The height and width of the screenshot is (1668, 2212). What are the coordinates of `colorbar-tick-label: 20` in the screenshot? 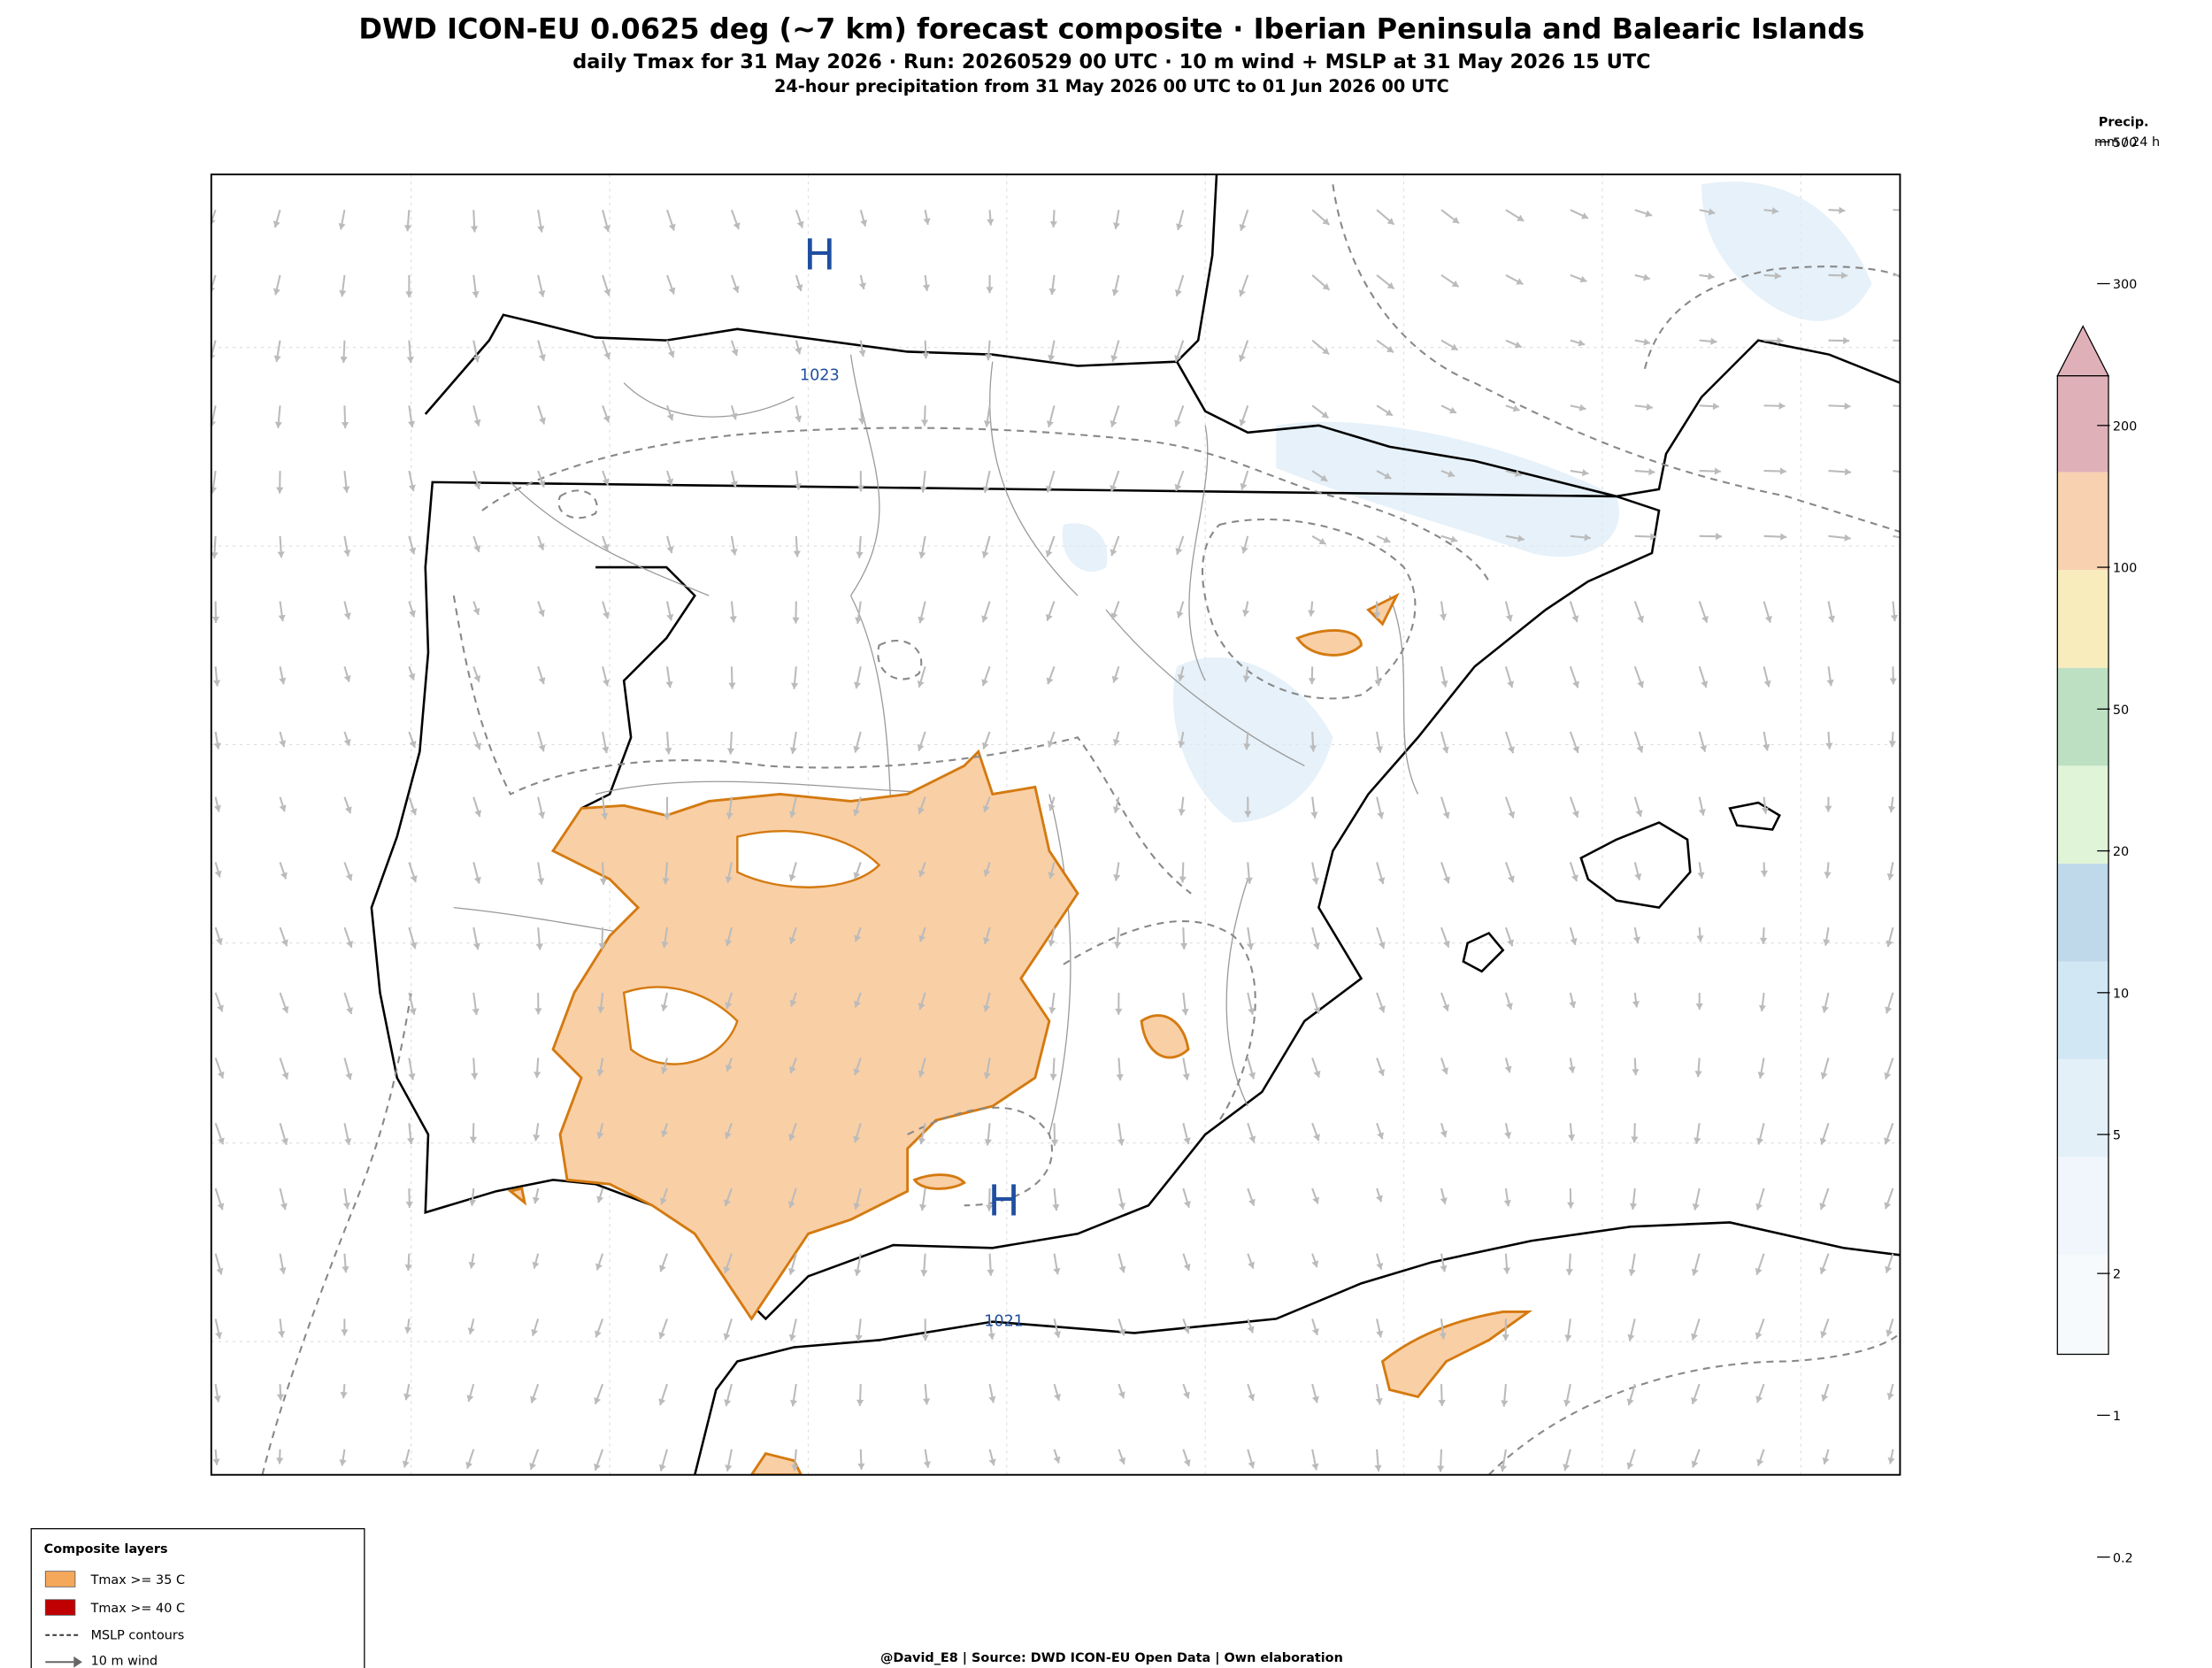 It's located at (2121, 852).